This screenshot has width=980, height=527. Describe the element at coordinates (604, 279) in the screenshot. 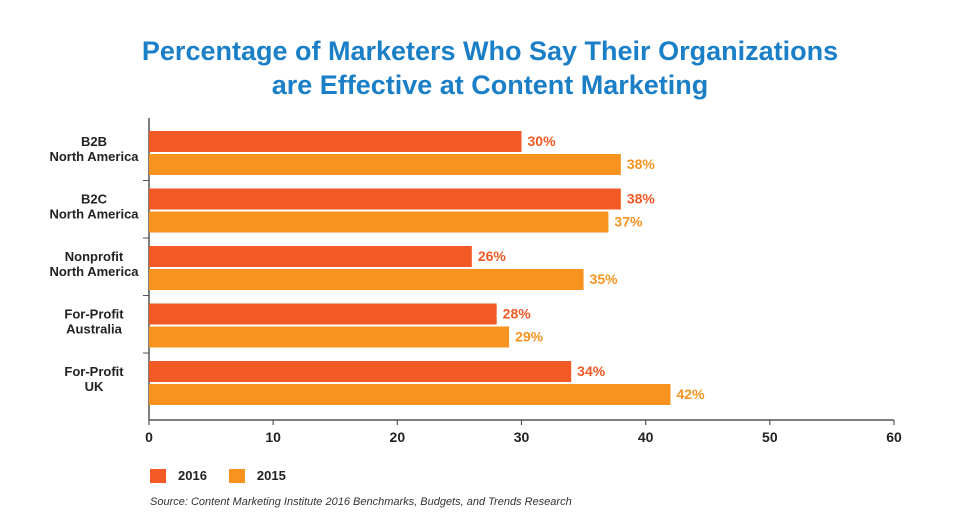

I see `data-label-2015-2: 35%` at that location.